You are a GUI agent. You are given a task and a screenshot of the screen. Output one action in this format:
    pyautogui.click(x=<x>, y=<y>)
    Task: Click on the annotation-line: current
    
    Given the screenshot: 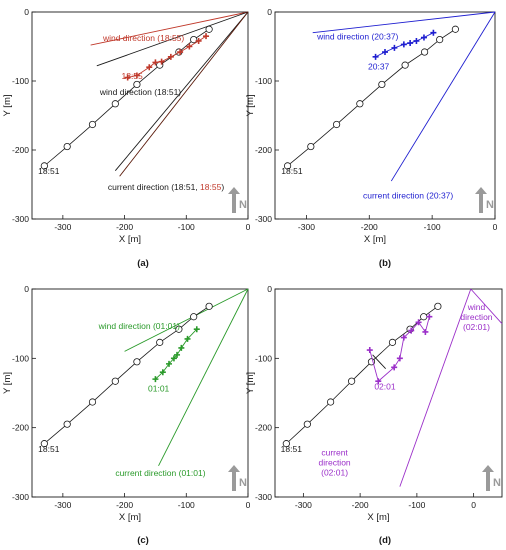 What is the action you would take?
    pyautogui.click(x=334, y=452)
    